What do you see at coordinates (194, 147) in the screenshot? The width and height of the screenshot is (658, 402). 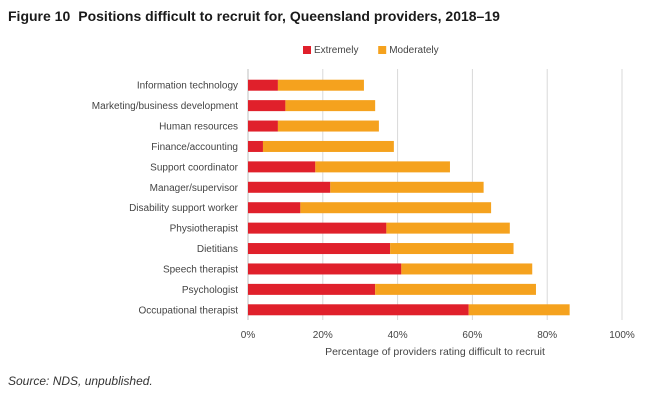 I see `category-label: Finance/accounting` at bounding box center [194, 147].